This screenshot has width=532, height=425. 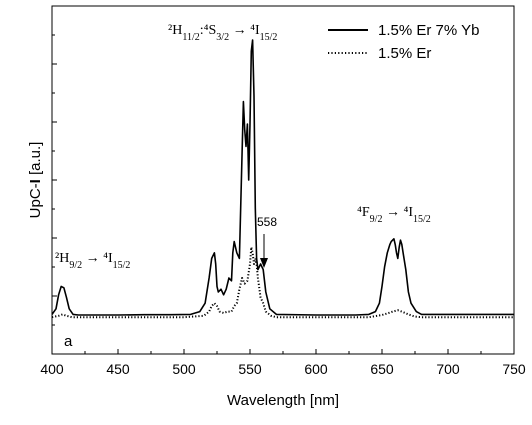 What do you see at coordinates (448, 369) in the screenshot?
I see `x-tick-label-700: 700` at bounding box center [448, 369].